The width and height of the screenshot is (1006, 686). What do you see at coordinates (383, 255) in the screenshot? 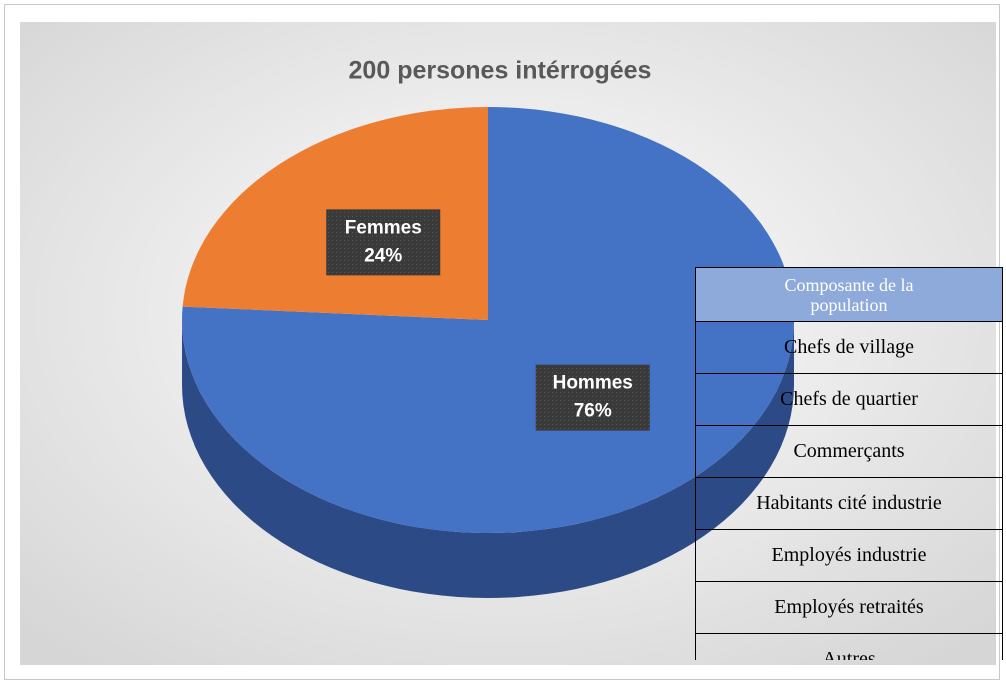
I see `data-label-value: 24%` at bounding box center [383, 255].